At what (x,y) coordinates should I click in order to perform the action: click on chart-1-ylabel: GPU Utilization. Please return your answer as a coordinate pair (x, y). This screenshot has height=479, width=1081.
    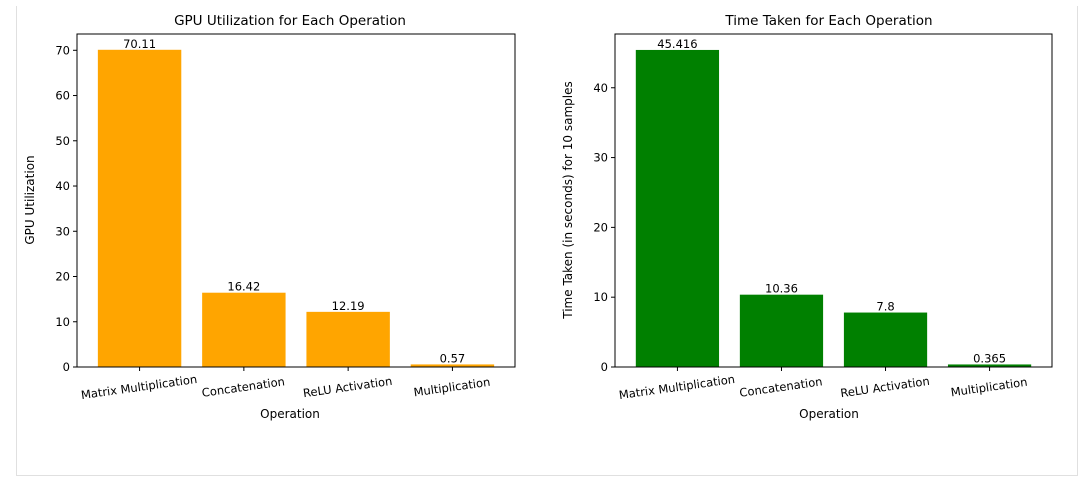
    Looking at the image, I should click on (30, 199).